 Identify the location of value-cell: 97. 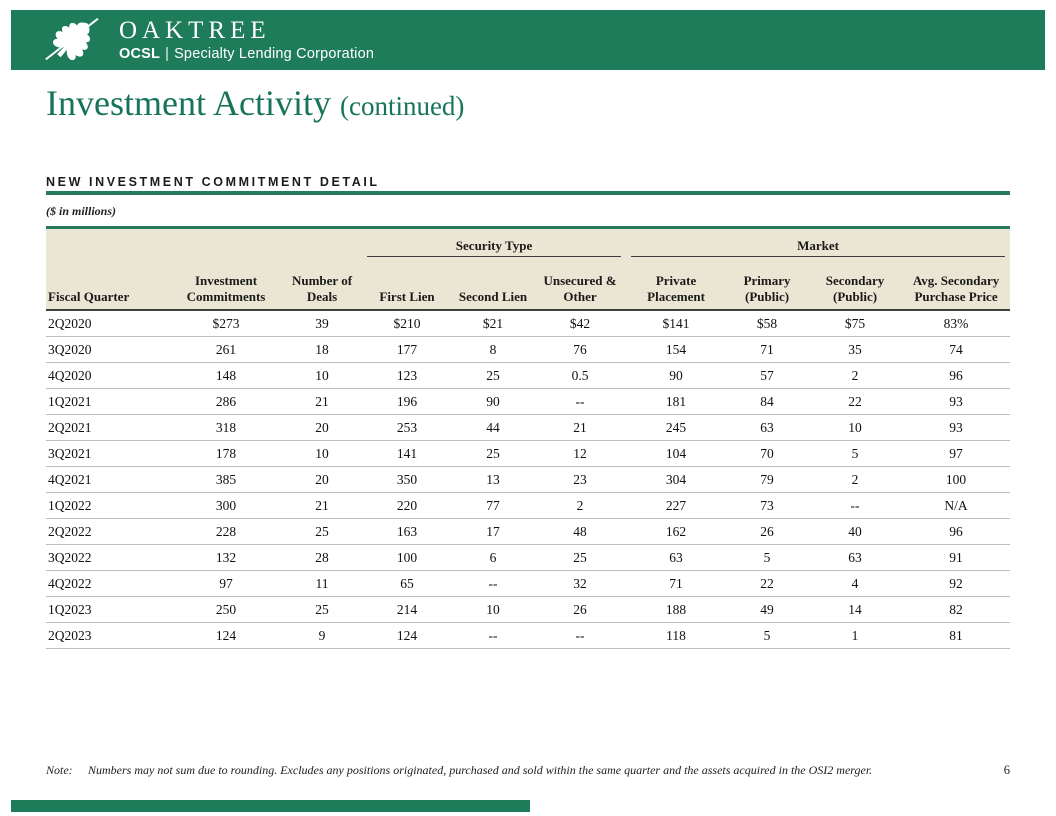
(956, 453).